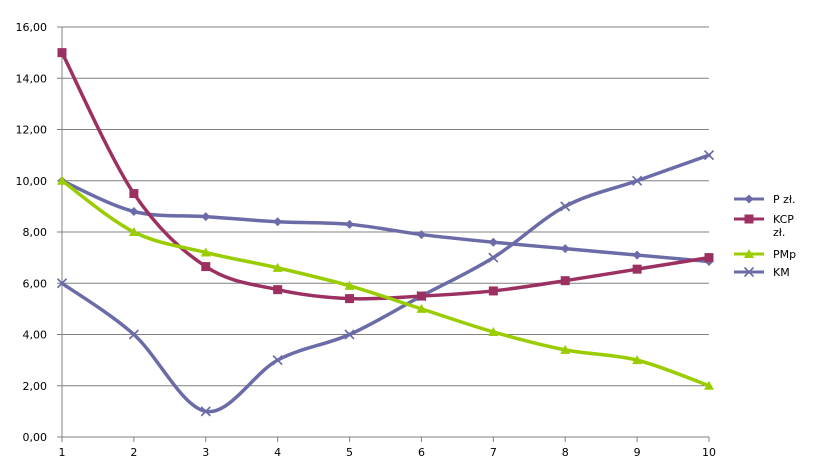  What do you see at coordinates (784, 199) in the screenshot?
I see `legend-label: P zł.` at bounding box center [784, 199].